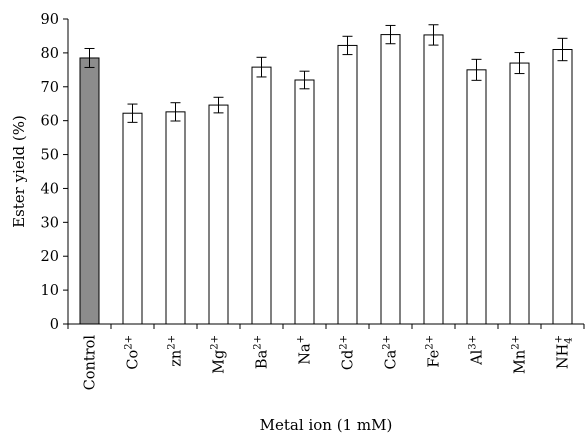 This screenshot has width=588, height=438. What do you see at coordinates (344, 342) in the screenshot?
I see `x-label-superscript-cd2: 2+` at bounding box center [344, 342].